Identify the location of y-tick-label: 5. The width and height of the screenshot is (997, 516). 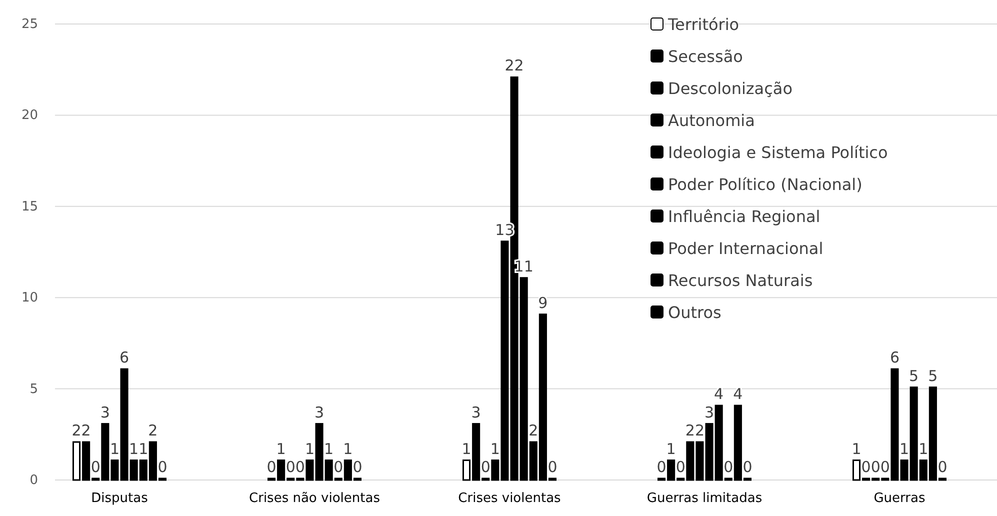
(34, 389).